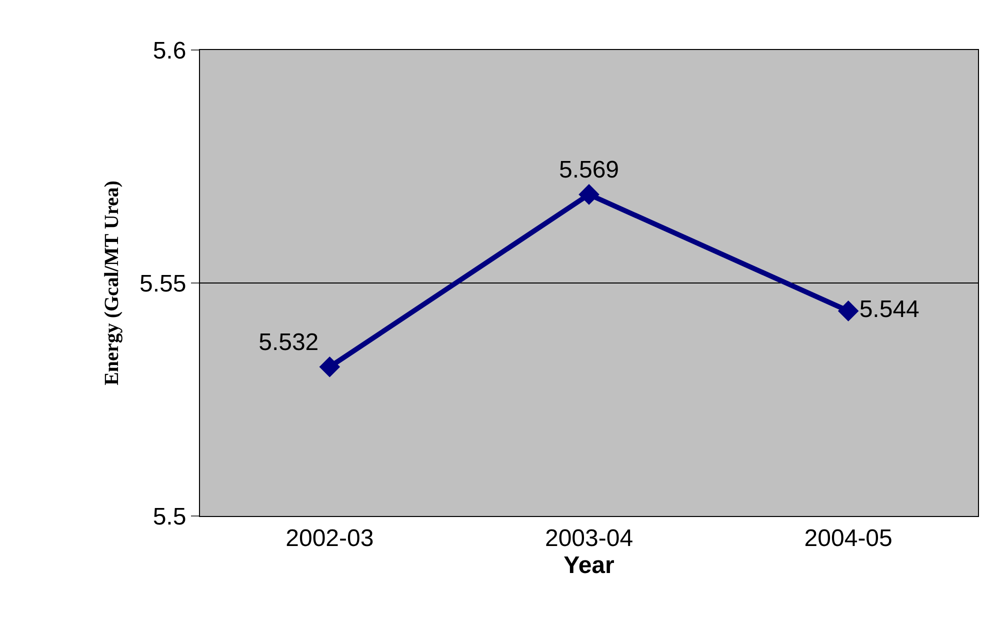  What do you see at coordinates (589, 170) in the screenshot?
I see `data-label: 5.569` at bounding box center [589, 170].